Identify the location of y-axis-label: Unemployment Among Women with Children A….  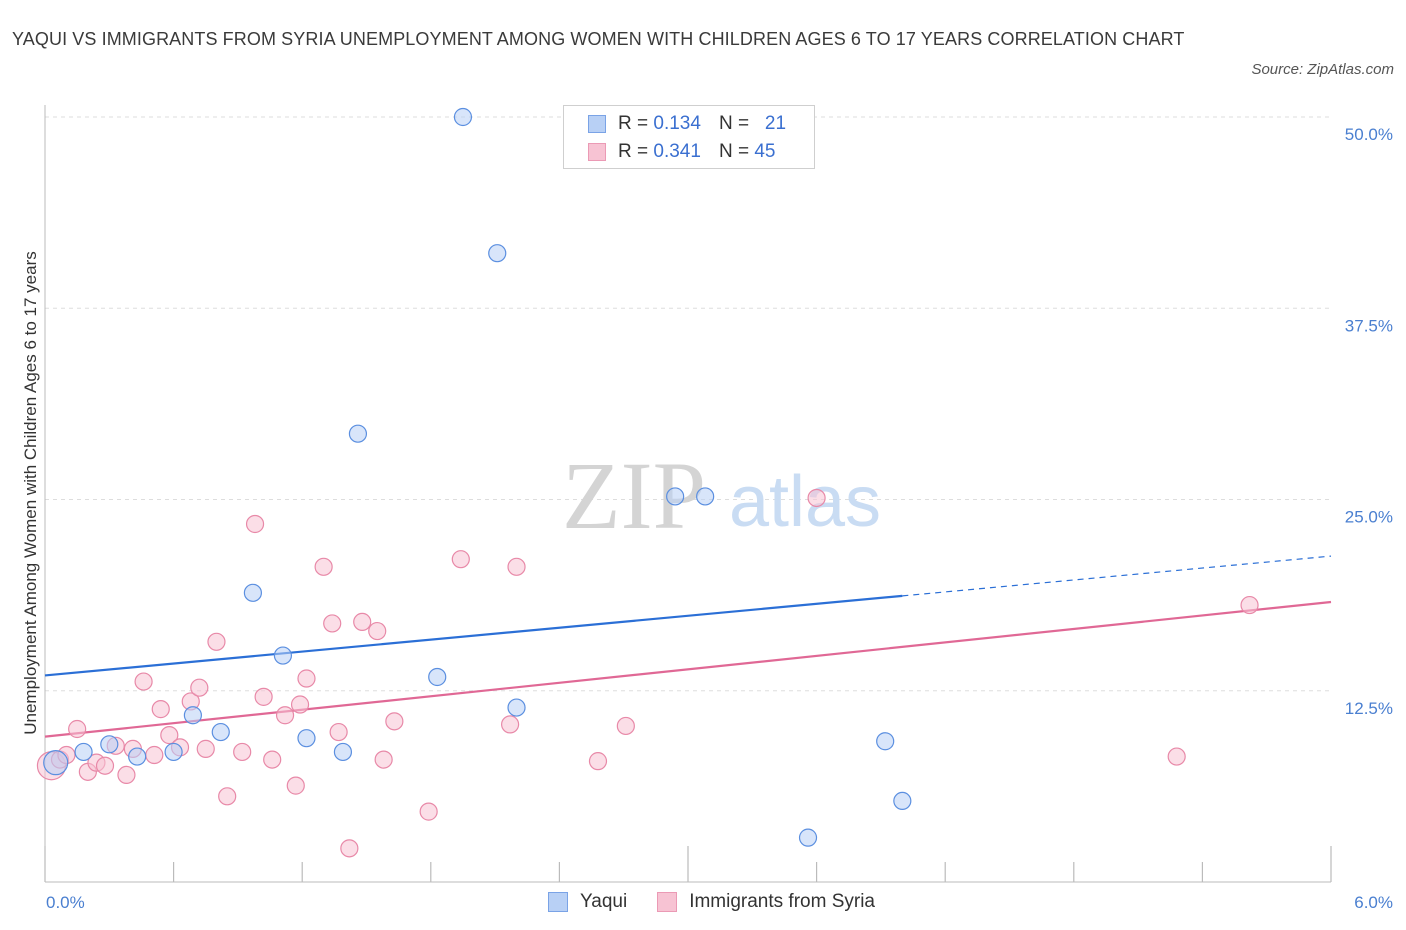
(30, 493).